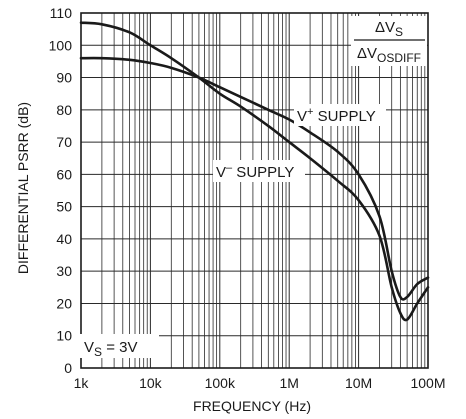 The width and height of the screenshot is (466, 419). I want to click on series-label-vminus-text: V– SUPPLY, so click(255, 171).